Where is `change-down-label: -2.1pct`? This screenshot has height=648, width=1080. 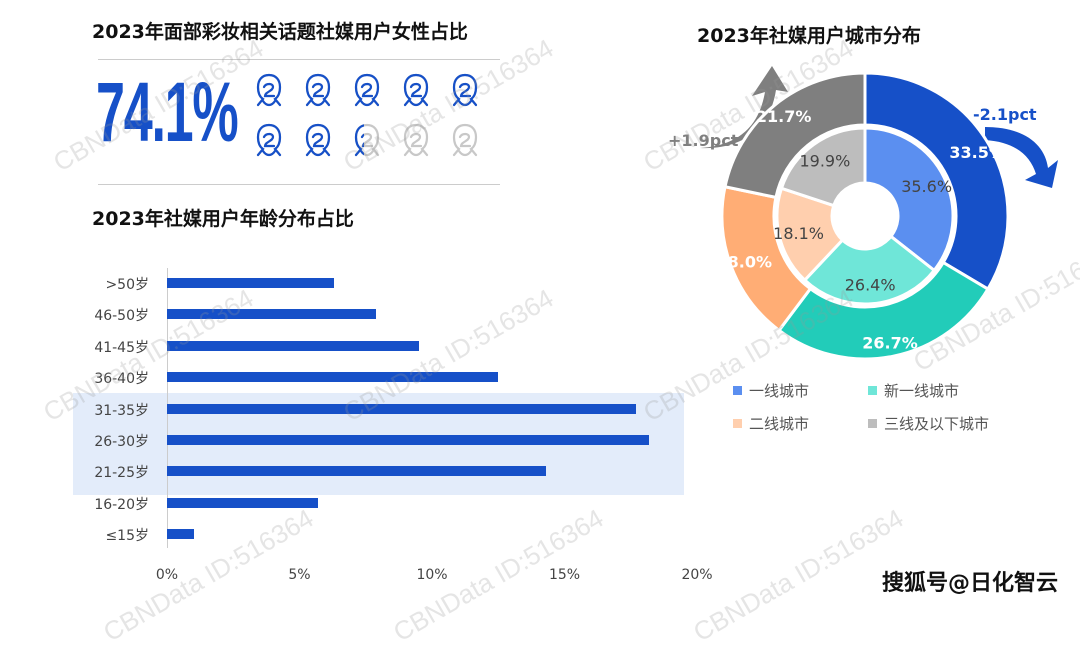
change-down-label: -2.1pct is located at coordinates (1005, 114).